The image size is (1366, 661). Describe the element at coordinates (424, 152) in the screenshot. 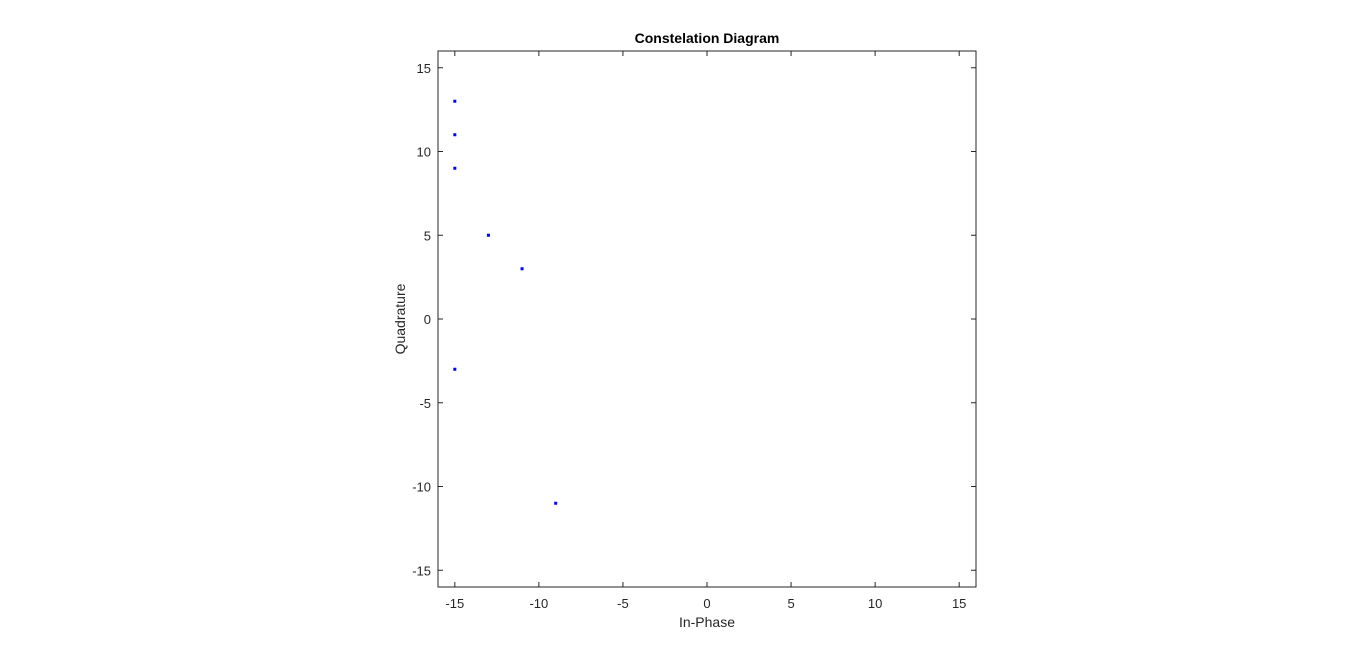

I see `y-tick-label: 10` at that location.